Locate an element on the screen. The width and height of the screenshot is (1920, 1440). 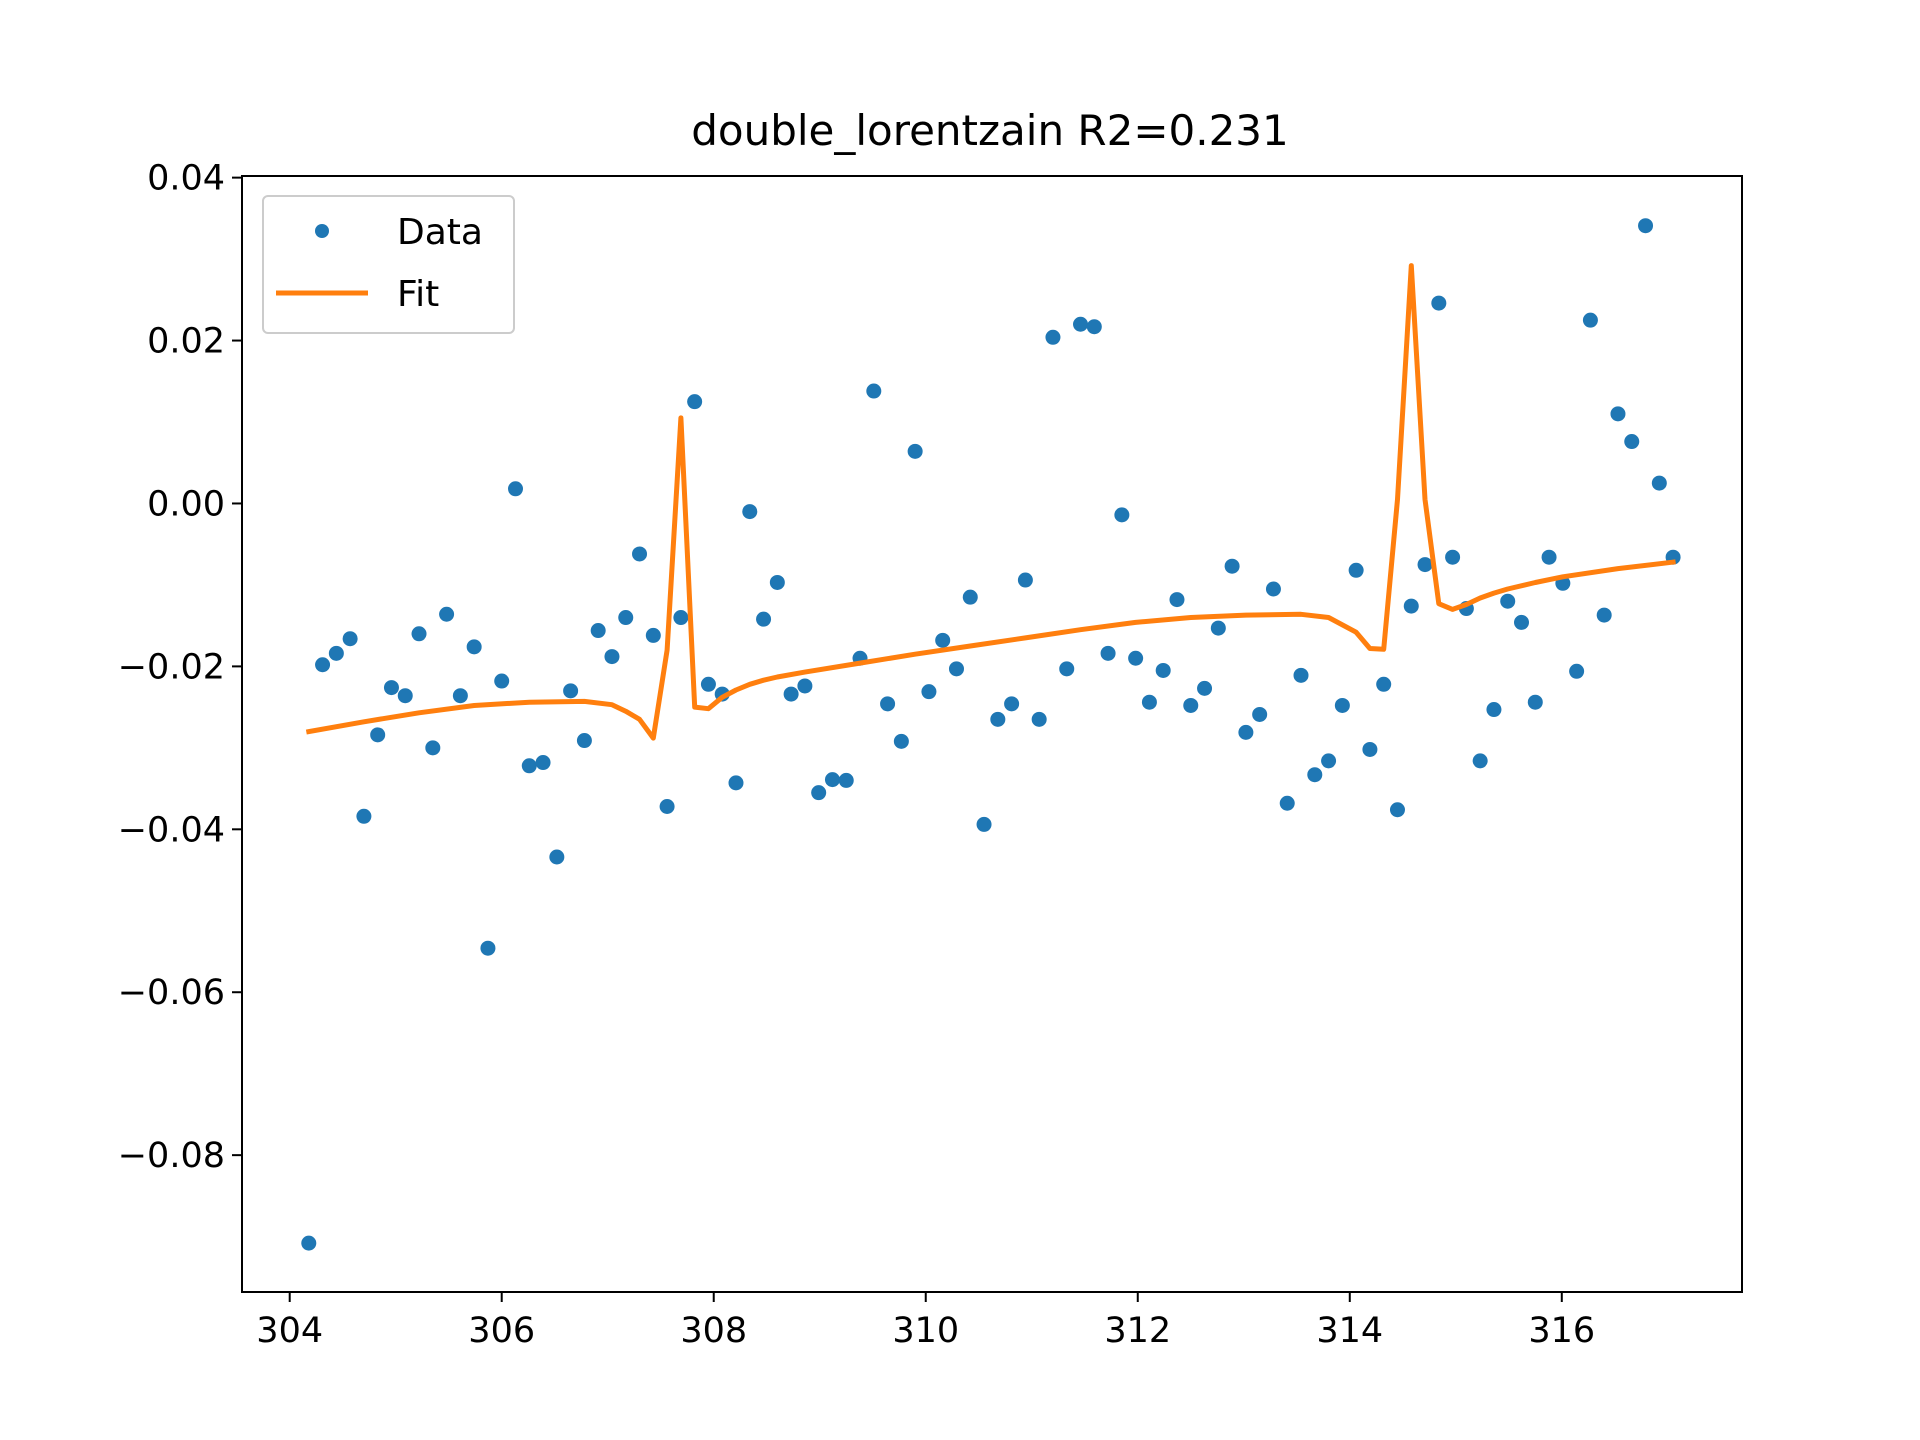
y-tick-label--0.08: −0.08 is located at coordinates (171, 1156).